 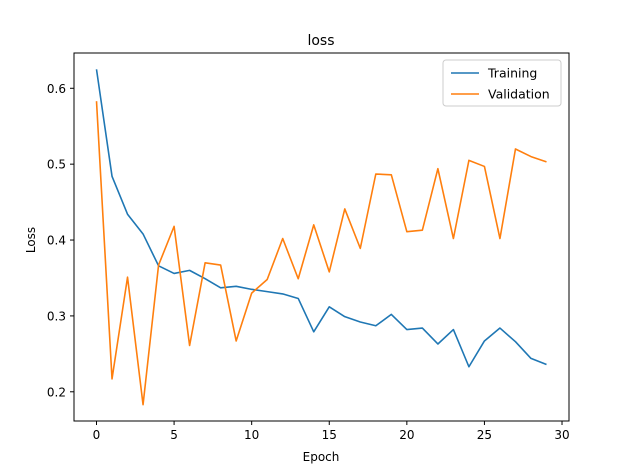 I want to click on y-axis-label: Loss, so click(x=31, y=240).